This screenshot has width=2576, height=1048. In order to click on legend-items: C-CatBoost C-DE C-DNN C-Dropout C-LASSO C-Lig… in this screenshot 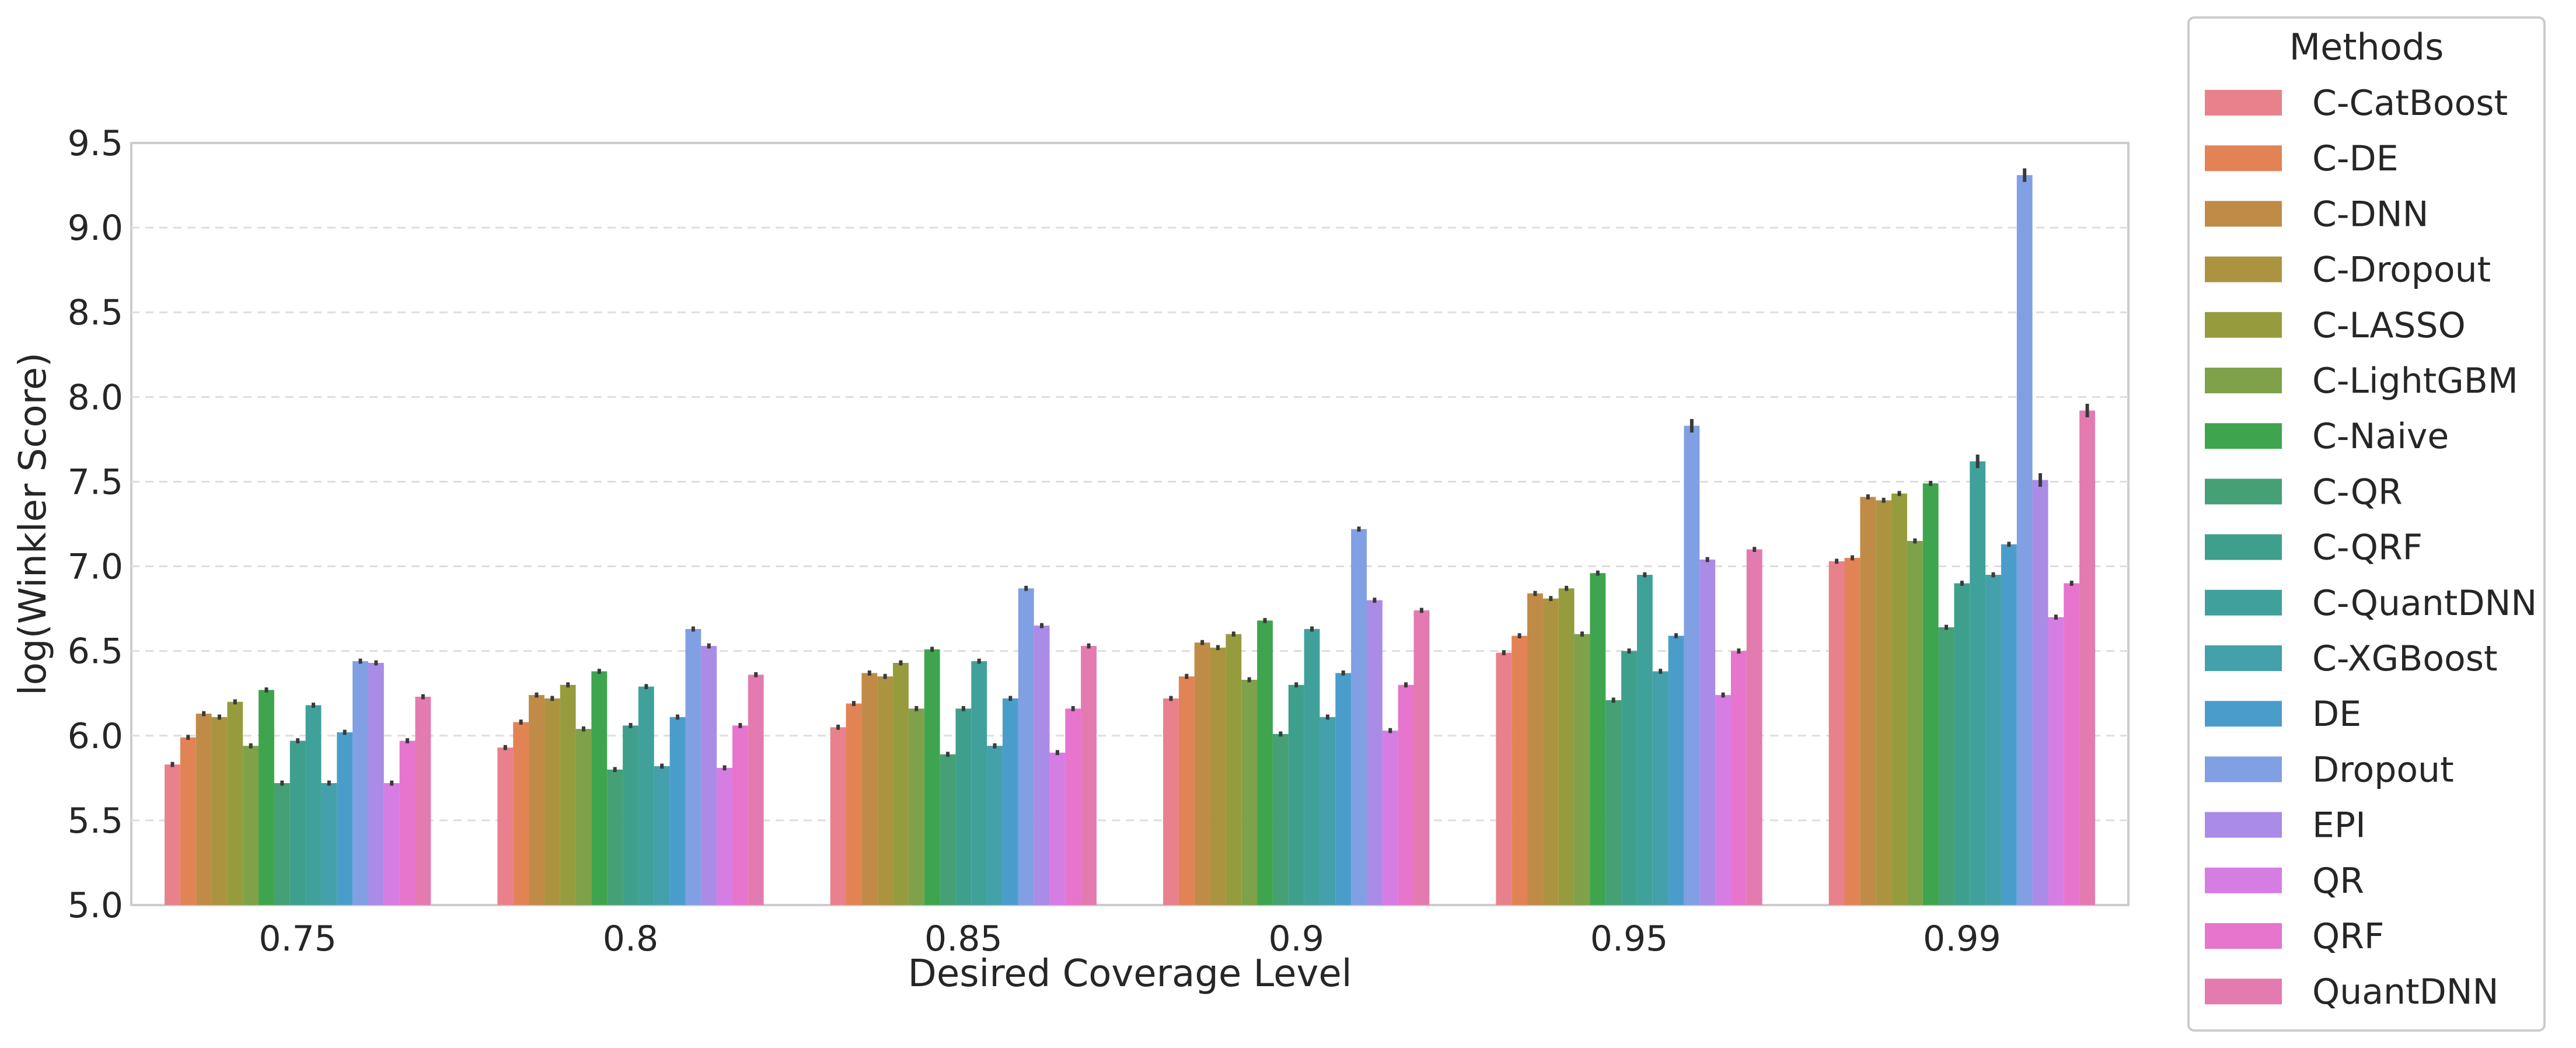, I will do `click(2371, 547)`.